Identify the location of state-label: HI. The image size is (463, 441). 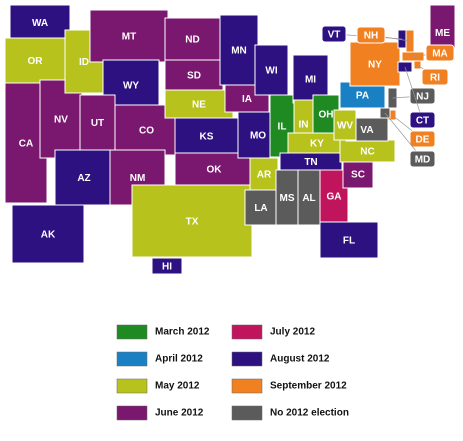
(167, 267).